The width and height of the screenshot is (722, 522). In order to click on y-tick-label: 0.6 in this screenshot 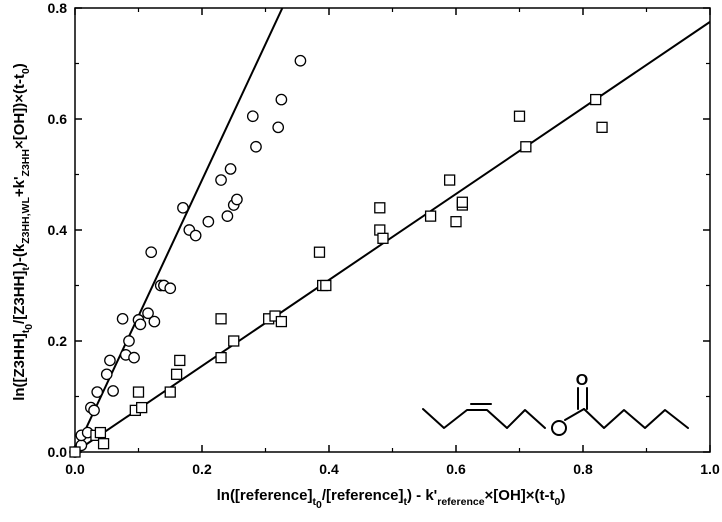, I will do `click(58, 119)`.